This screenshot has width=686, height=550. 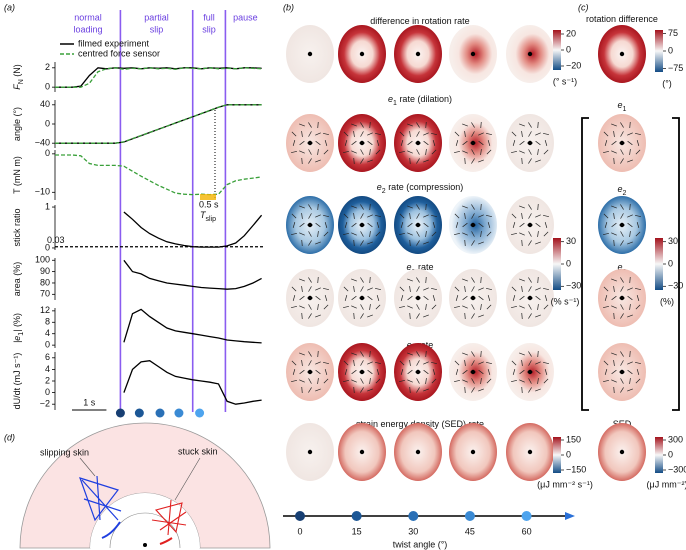 What do you see at coordinates (47, 206) in the screenshot?
I see `y-tick-label: 1` at bounding box center [47, 206].